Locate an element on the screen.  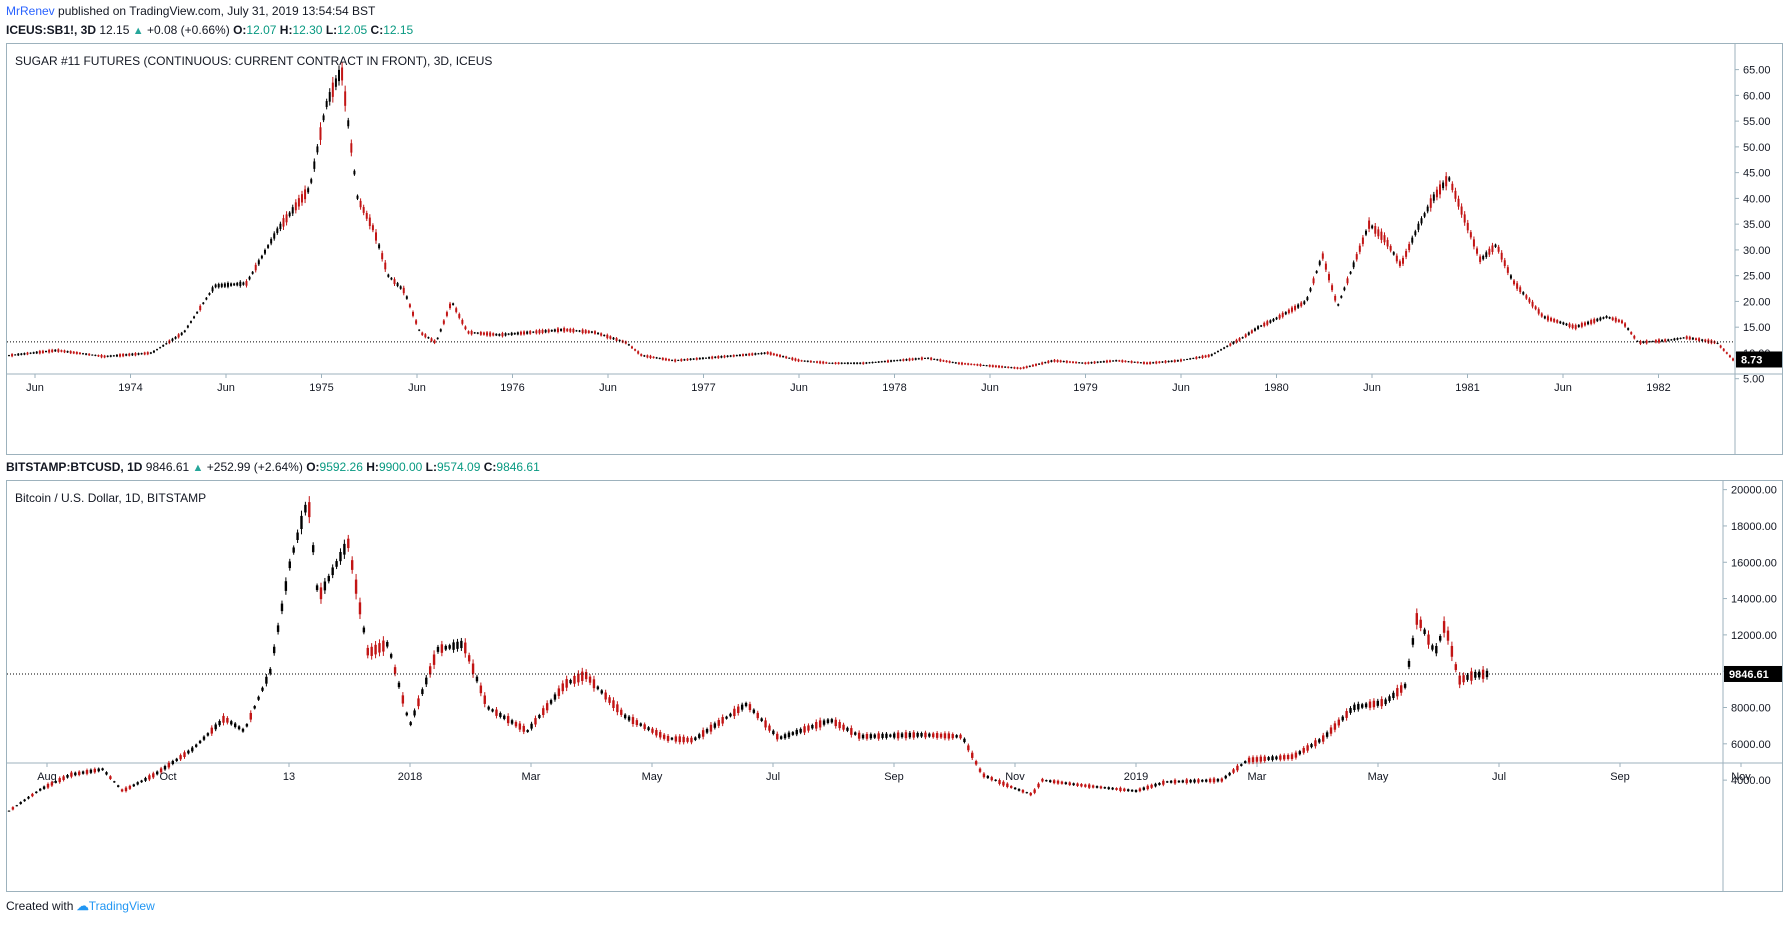
y-tick-label: 8000.00 is located at coordinates (1751, 709).